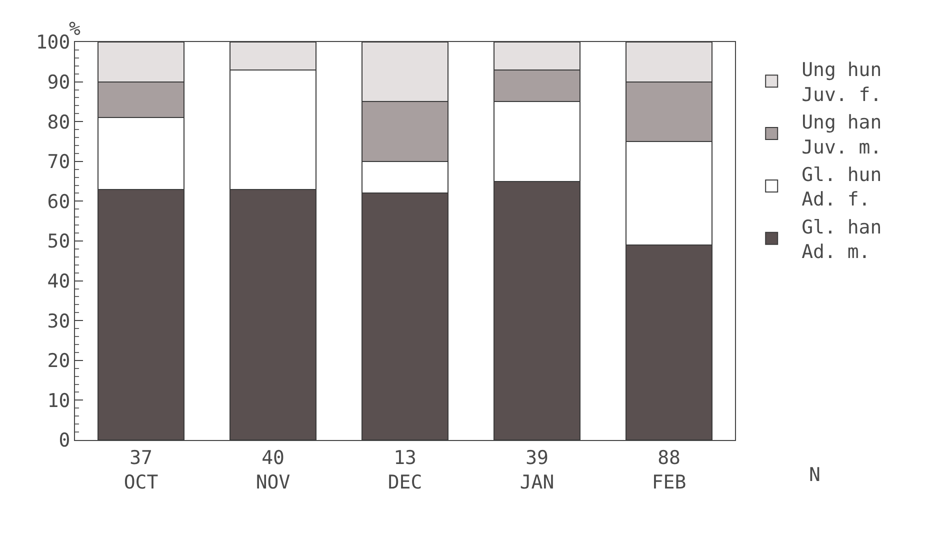  Describe the element at coordinates (75, 29) in the screenshot. I see `y-axis-title: %` at that location.